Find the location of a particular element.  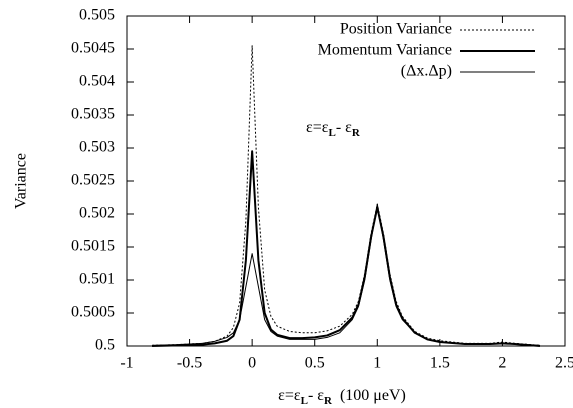

annotation-sub: R is located at coordinates (356, 133).